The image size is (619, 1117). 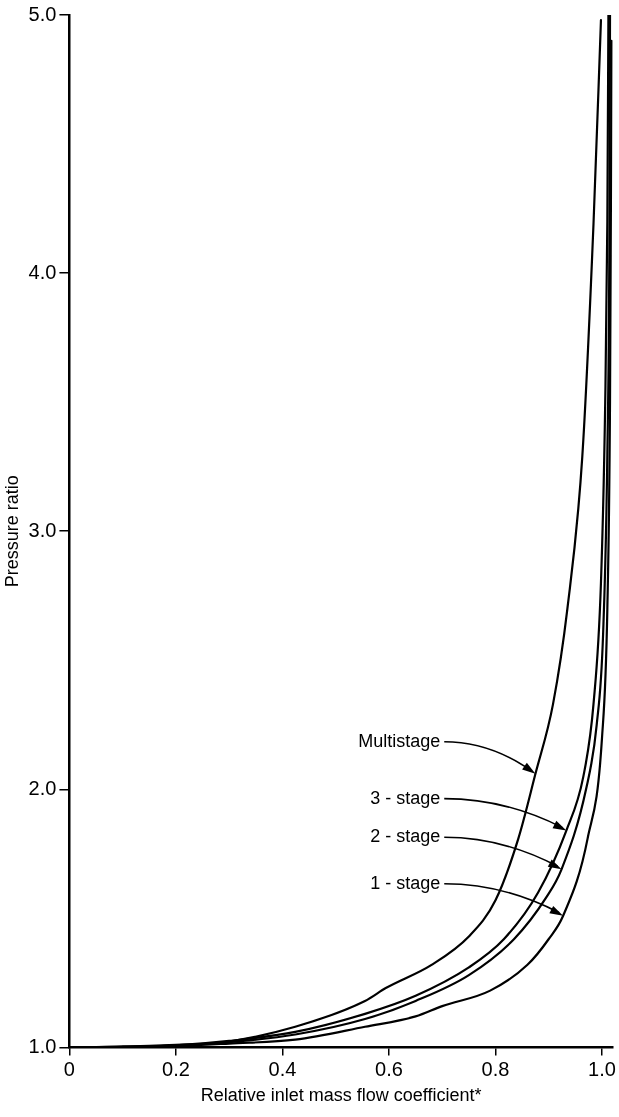 What do you see at coordinates (282, 1068) in the screenshot?
I see `x-tick-label: 0.4` at bounding box center [282, 1068].